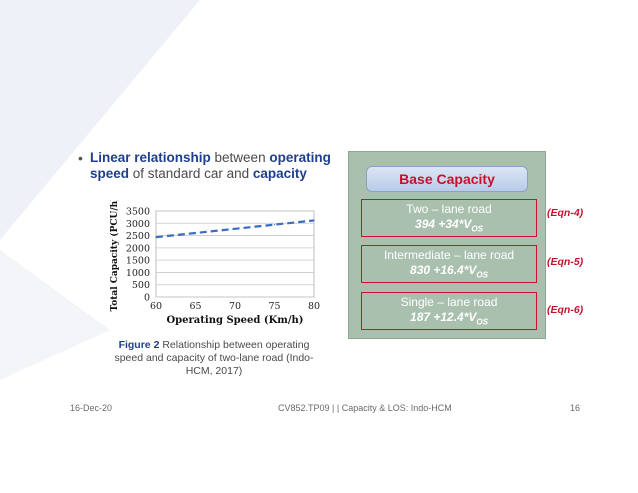 Image resolution: width=638 pixels, height=493 pixels. What do you see at coordinates (235, 254) in the screenshot?
I see `plot-area` at bounding box center [235, 254].